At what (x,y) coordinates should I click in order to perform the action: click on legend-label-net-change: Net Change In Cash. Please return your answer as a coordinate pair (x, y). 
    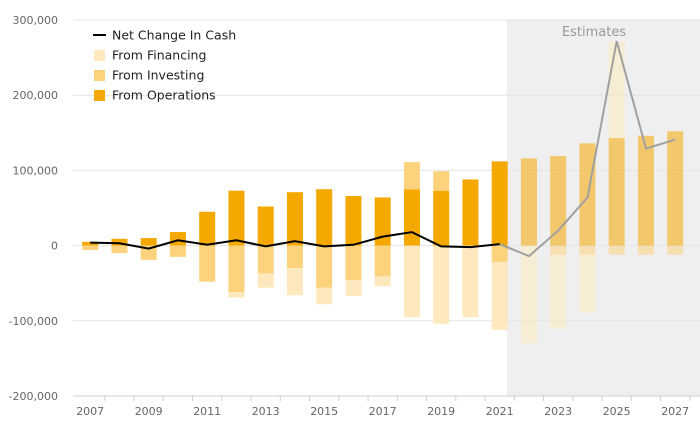
    Looking at the image, I should click on (174, 35).